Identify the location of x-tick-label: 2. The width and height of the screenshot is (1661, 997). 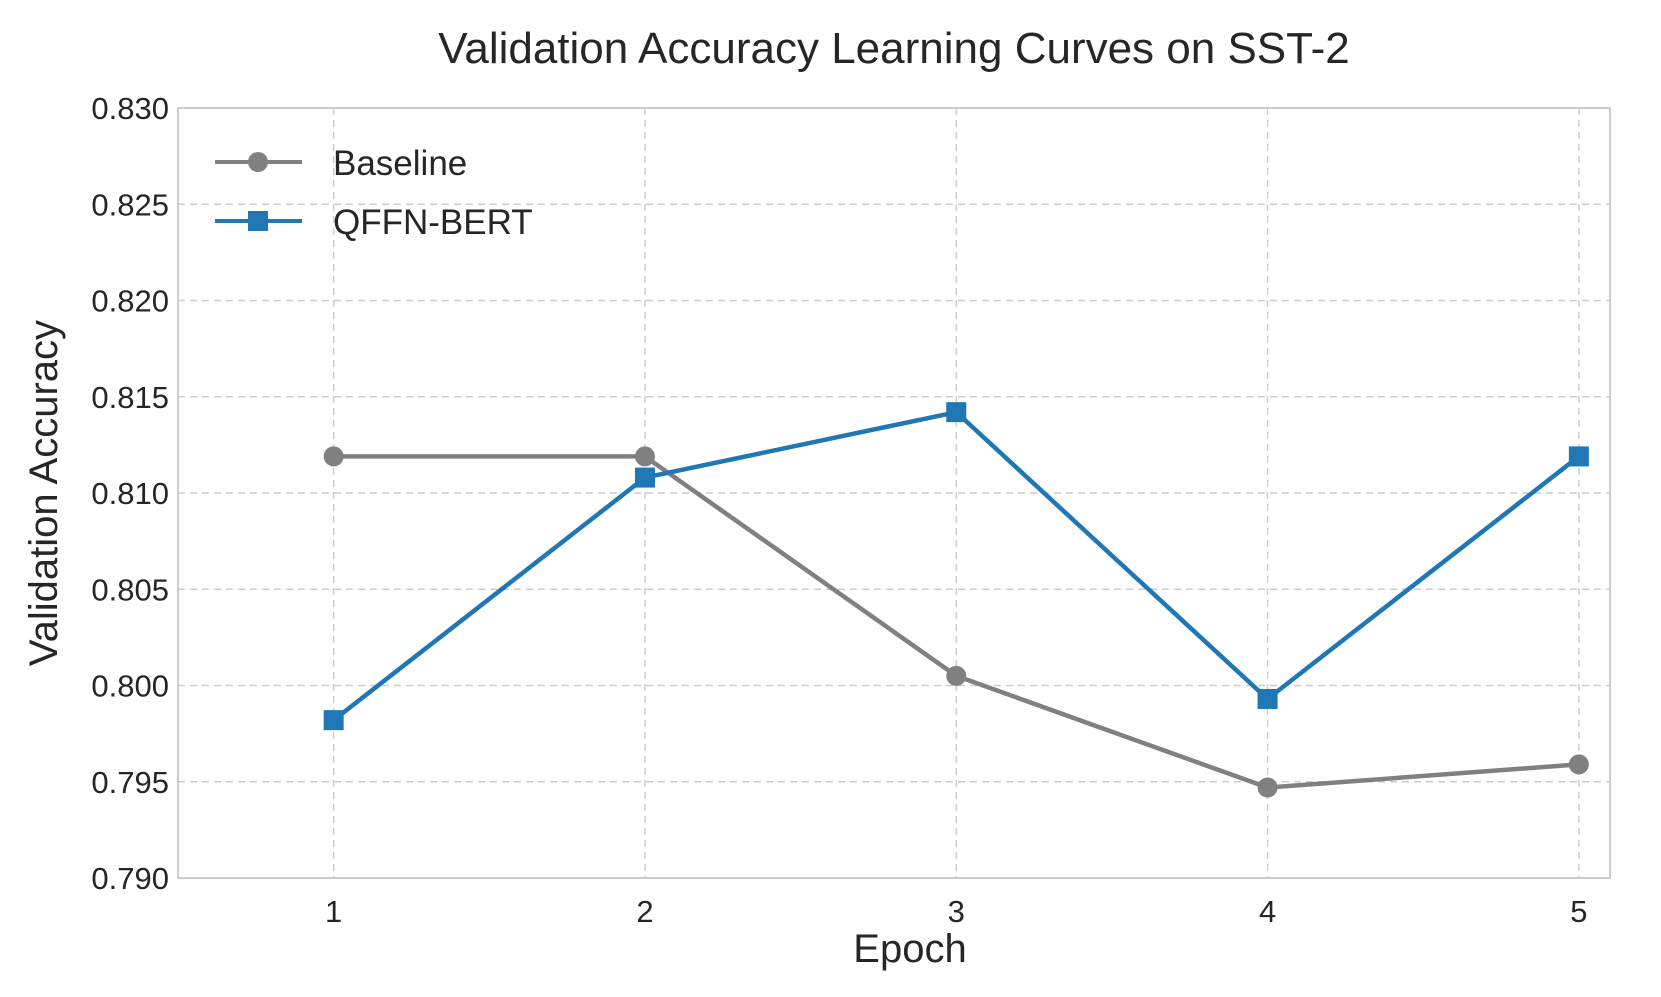
(644, 911).